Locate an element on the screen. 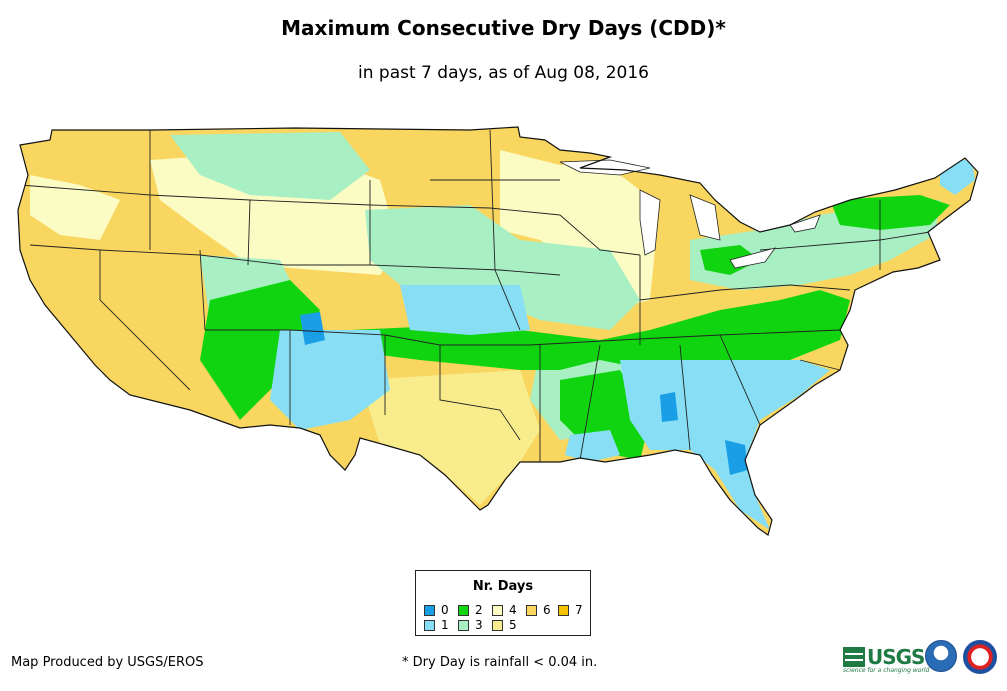 This screenshot has height=691, width=1007. legend-item-5: 5 is located at coordinates (504, 625).